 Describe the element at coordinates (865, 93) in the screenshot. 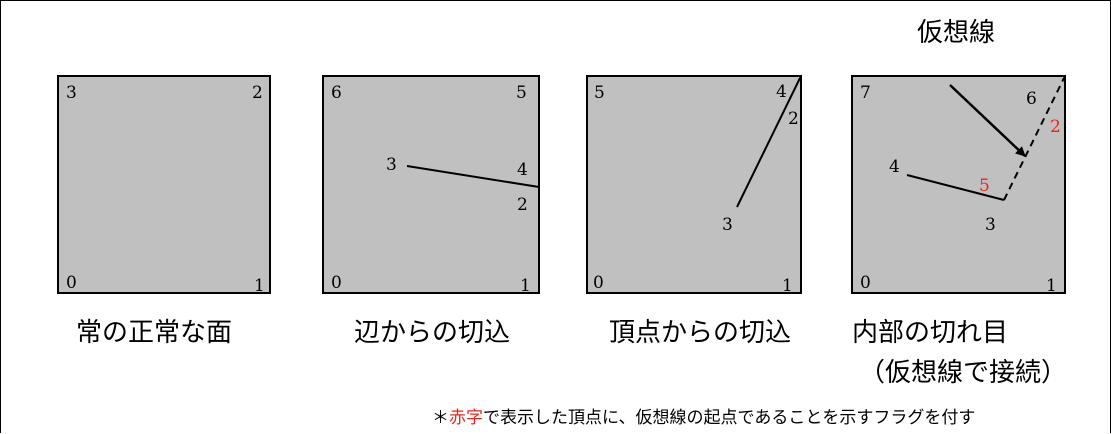

I see `vertex-label-tl: 7` at that location.